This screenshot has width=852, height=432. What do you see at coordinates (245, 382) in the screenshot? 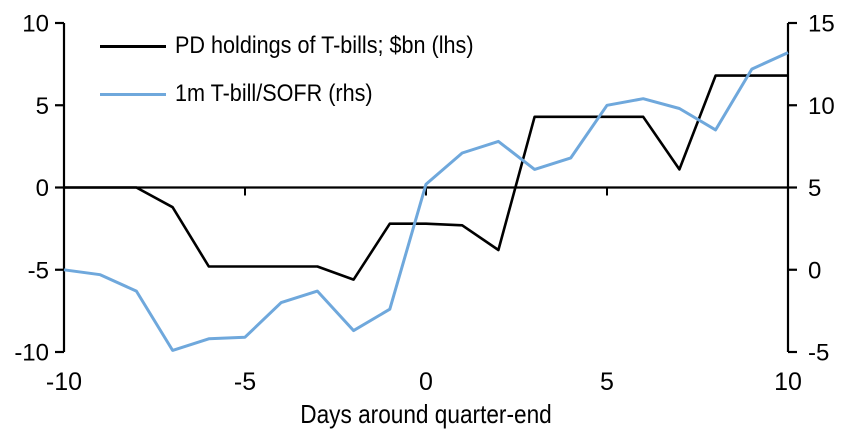
I see `x-axis-tick-label: -5` at bounding box center [245, 382].